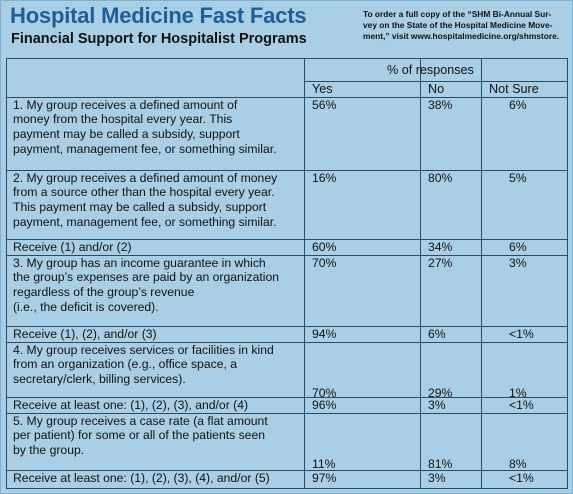 The height and width of the screenshot is (494, 573). I want to click on cell-no: 27%, so click(440, 262).